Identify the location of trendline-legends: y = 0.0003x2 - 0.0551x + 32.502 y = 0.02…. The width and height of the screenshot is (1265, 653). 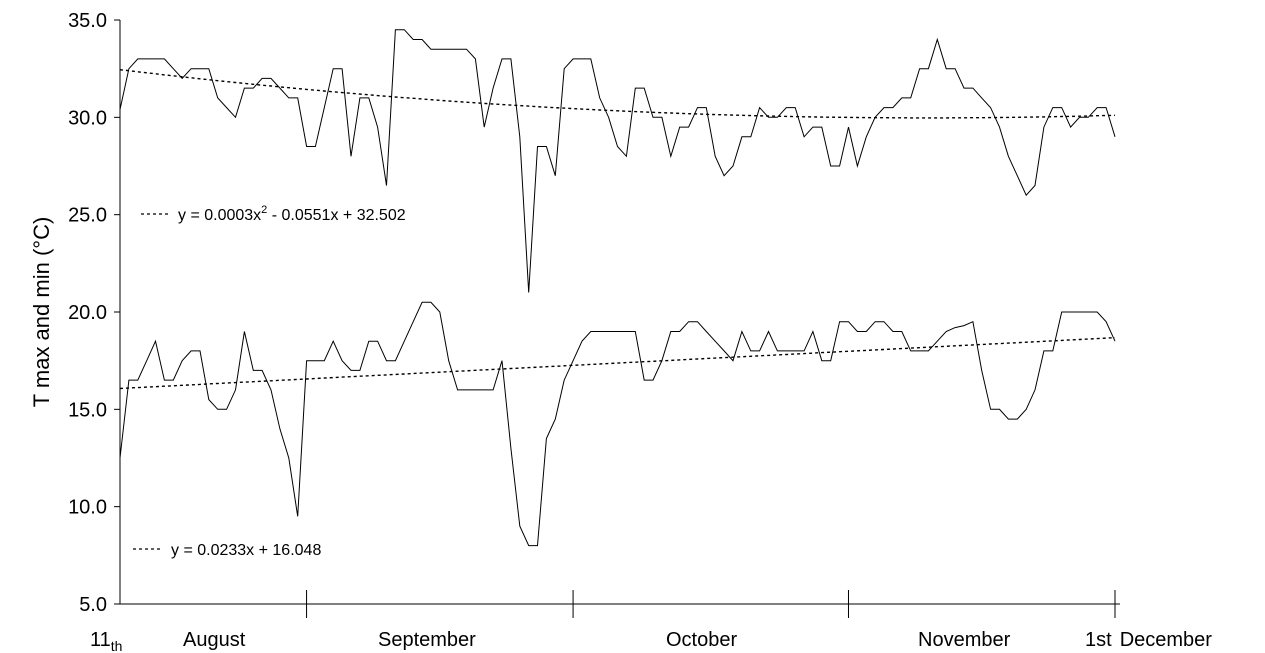
(269, 381).